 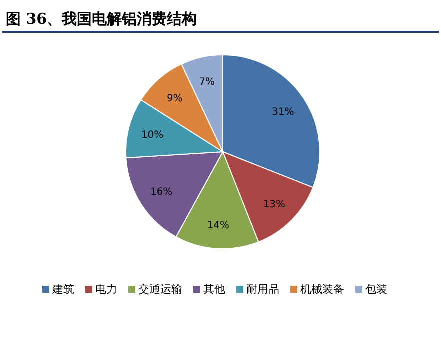 What do you see at coordinates (160, 289) in the screenshot?
I see `legend-label: 交通运输` at bounding box center [160, 289].